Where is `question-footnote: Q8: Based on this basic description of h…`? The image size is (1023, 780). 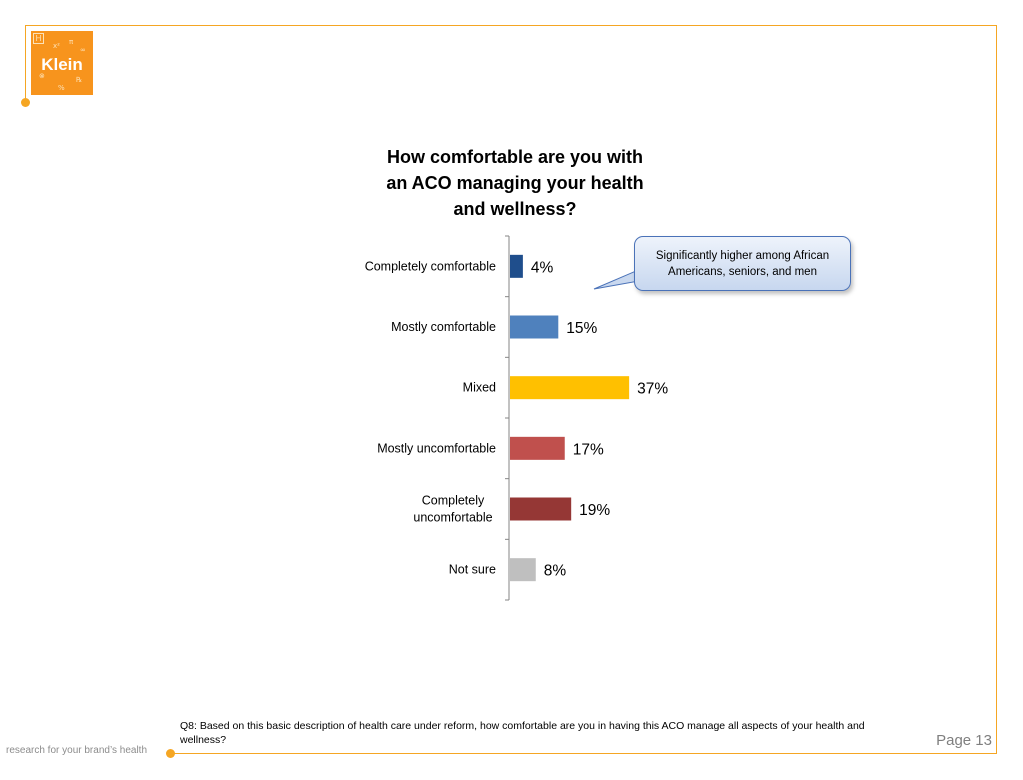 question-footnote: Q8: Based on this basic description of h… is located at coordinates (522, 733).